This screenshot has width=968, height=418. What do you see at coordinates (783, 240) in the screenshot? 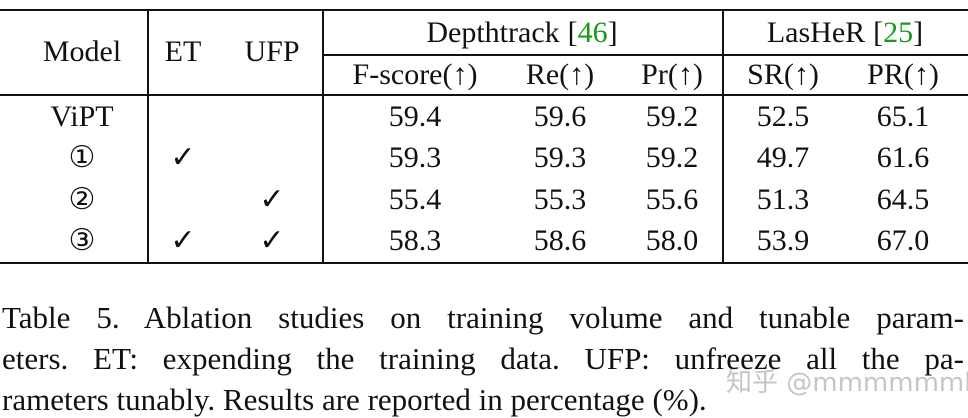
I see `value-cell: 53.9` at bounding box center [783, 240].